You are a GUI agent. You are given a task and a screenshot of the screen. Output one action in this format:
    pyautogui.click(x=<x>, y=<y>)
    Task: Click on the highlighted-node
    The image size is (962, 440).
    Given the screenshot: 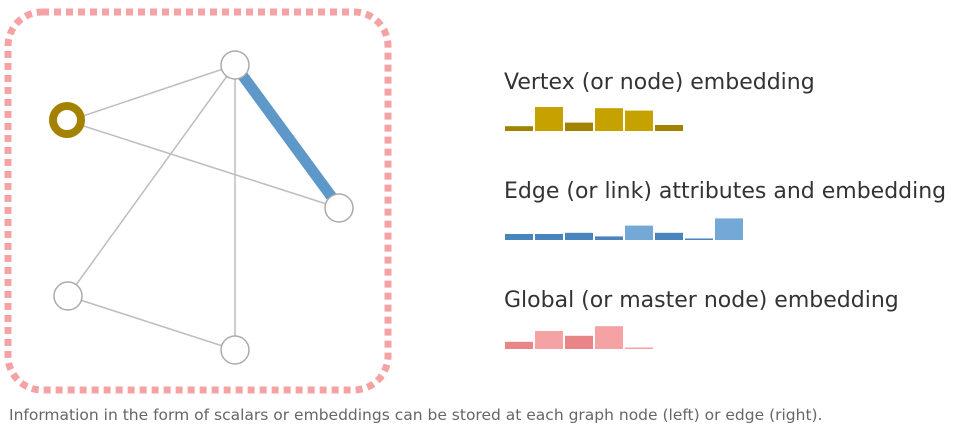 What is the action you would take?
    pyautogui.click(x=67, y=120)
    